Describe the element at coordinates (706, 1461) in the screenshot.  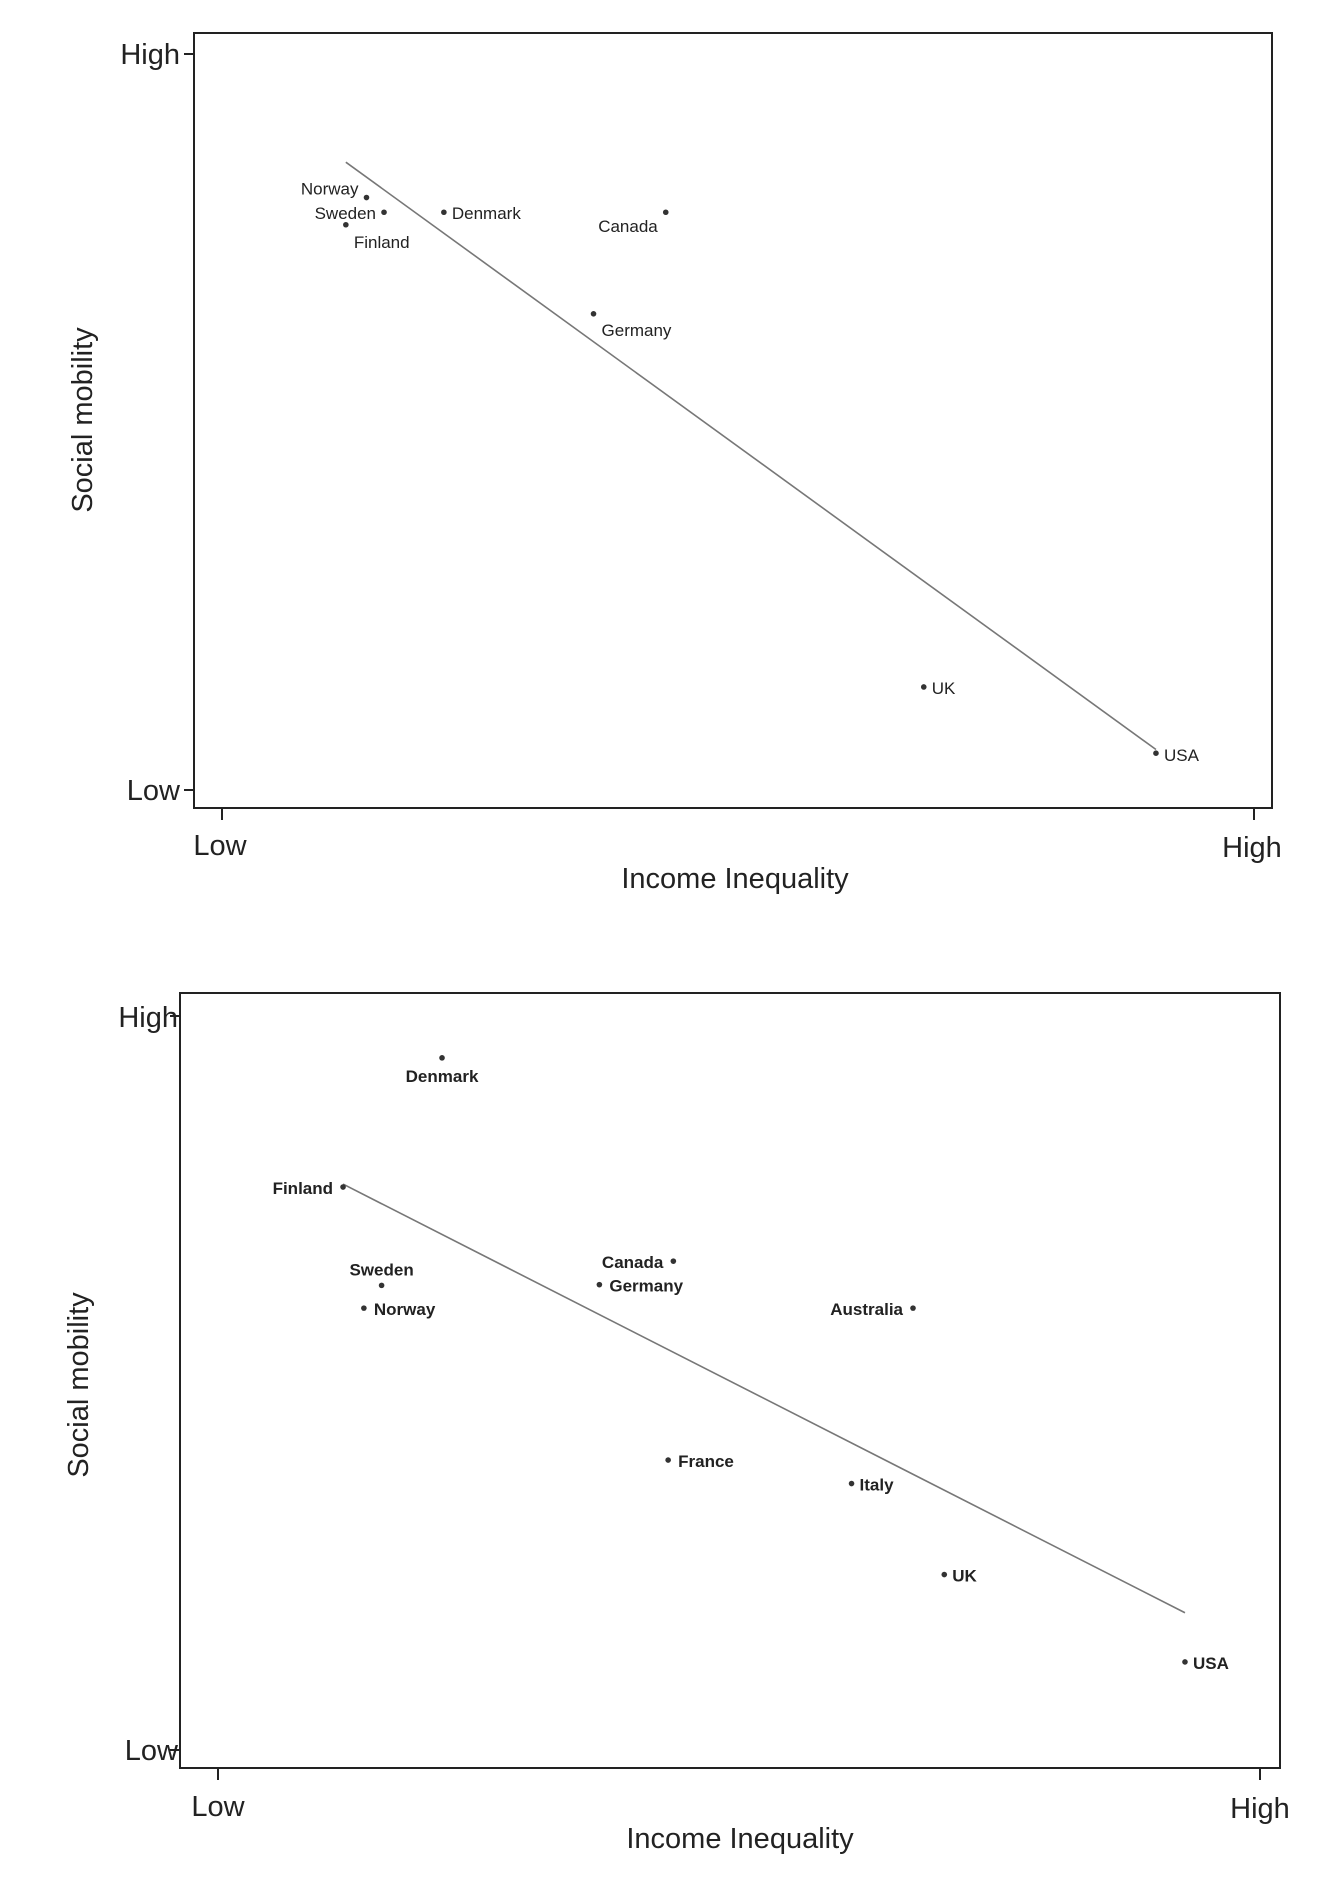
I see `data-label-france: France` at that location.